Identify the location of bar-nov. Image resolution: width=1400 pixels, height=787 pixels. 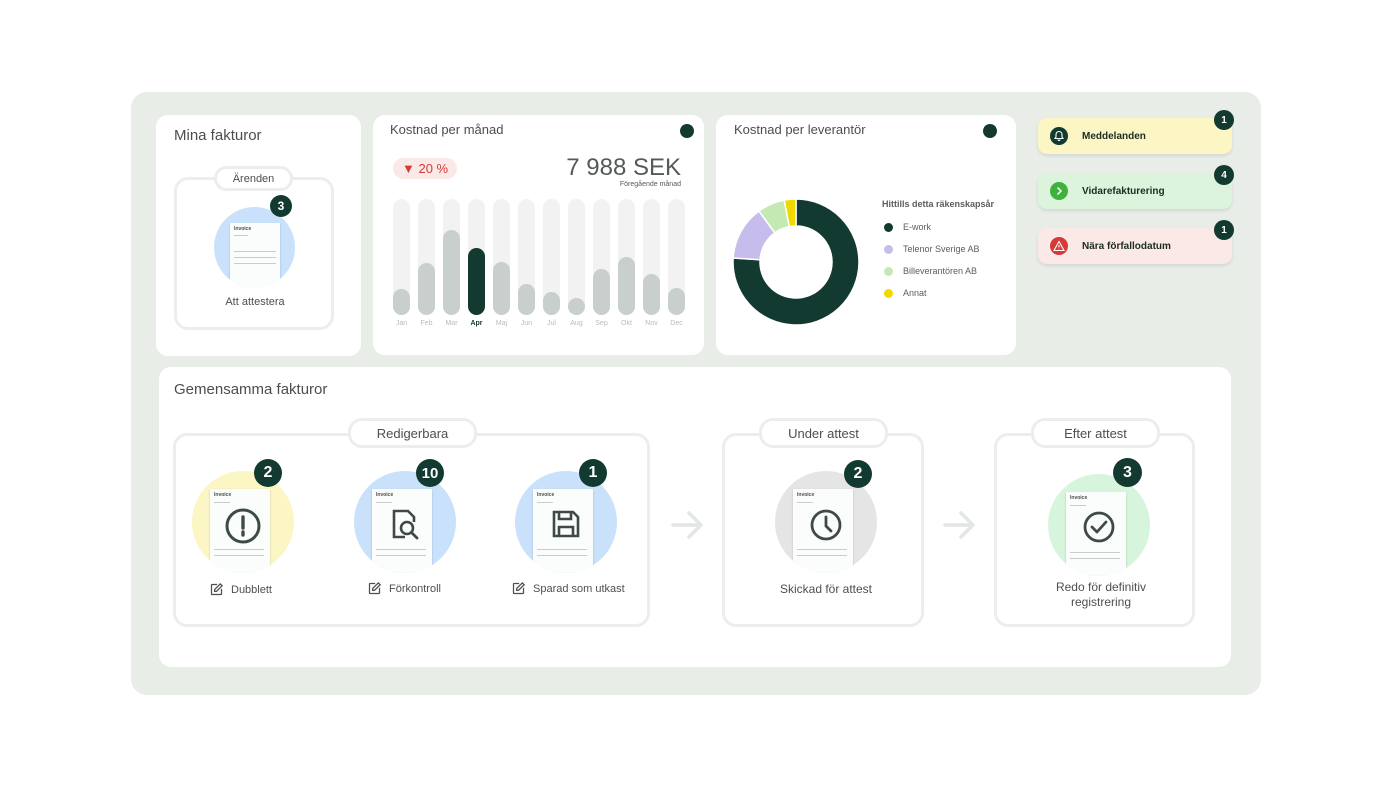
(651, 294).